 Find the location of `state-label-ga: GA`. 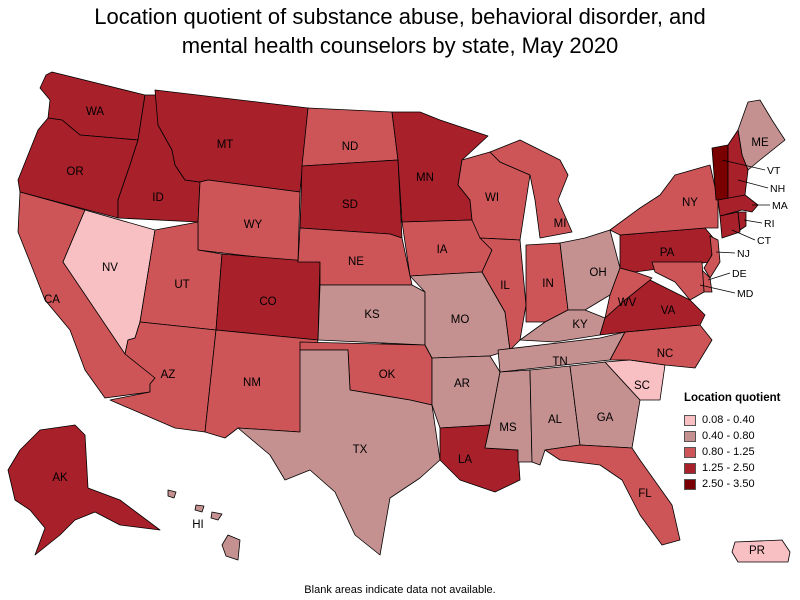

state-label-ga: GA is located at coordinates (605, 418).